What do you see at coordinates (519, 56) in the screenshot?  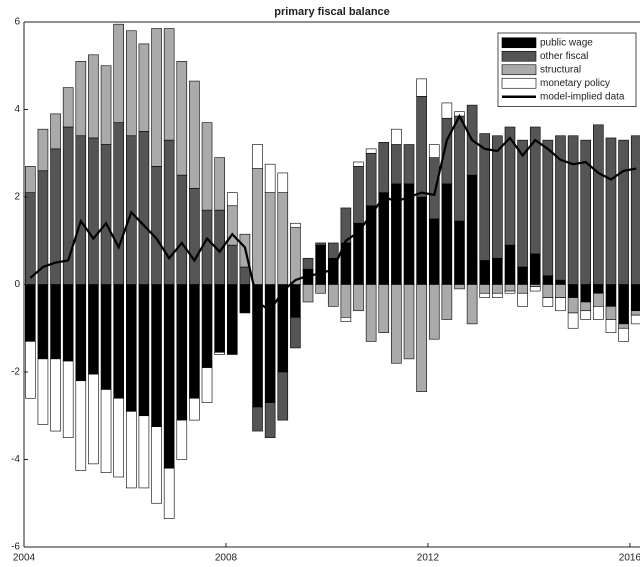 I see `legend-swatch` at bounding box center [519, 56].